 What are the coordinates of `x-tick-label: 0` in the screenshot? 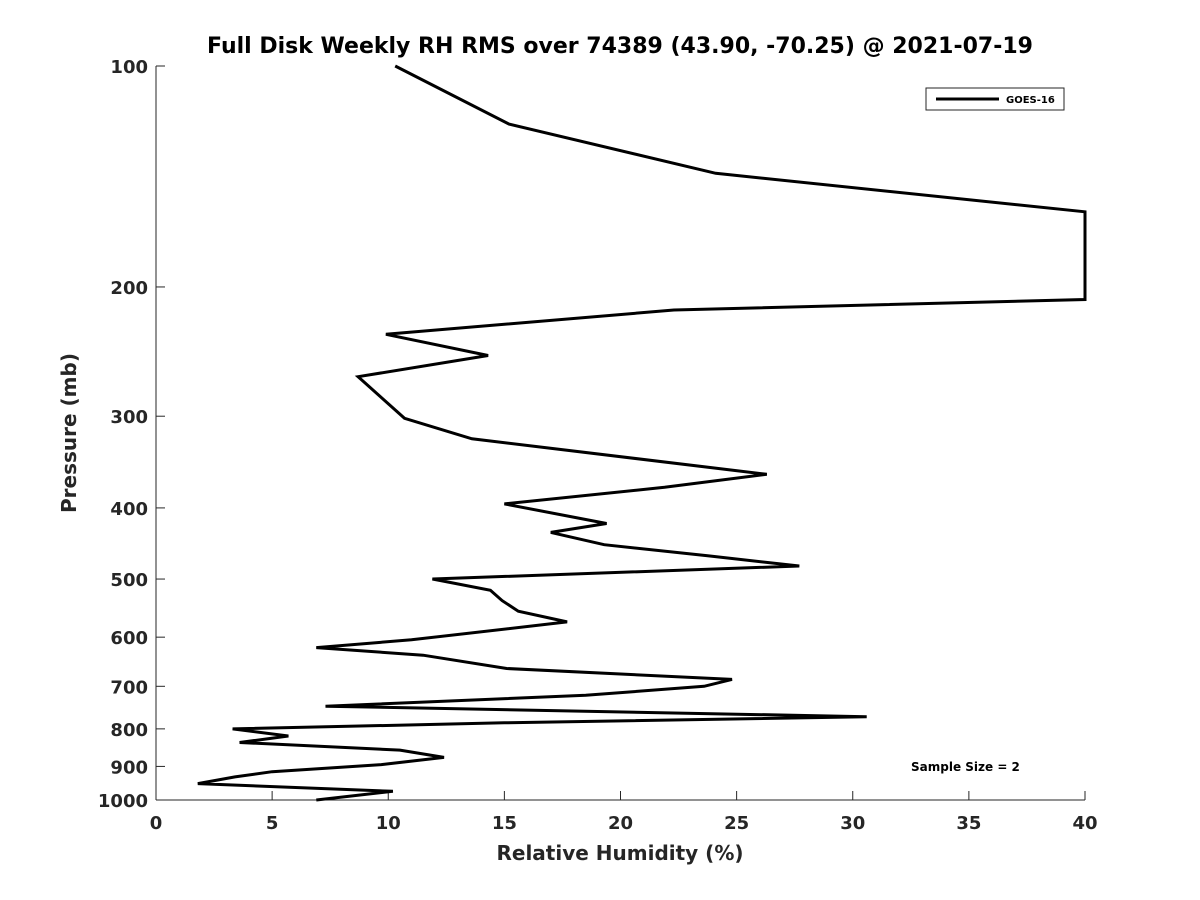 It's located at (156, 823).